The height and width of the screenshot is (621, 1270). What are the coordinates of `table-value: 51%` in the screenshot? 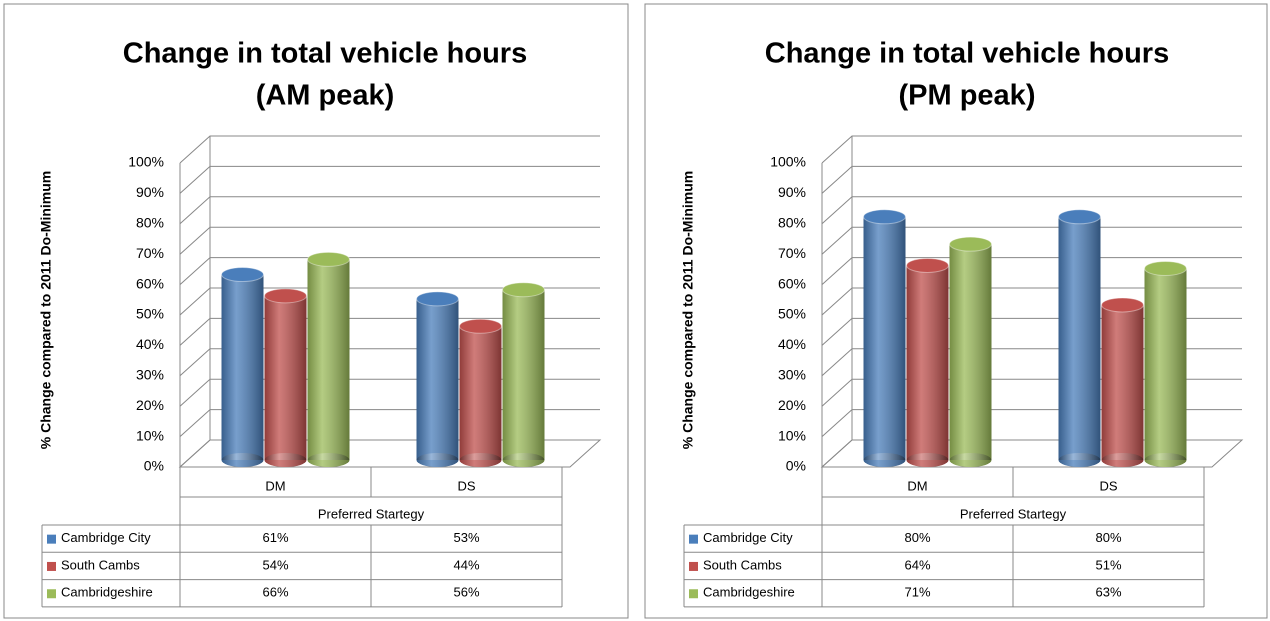 It's located at (1108, 564).